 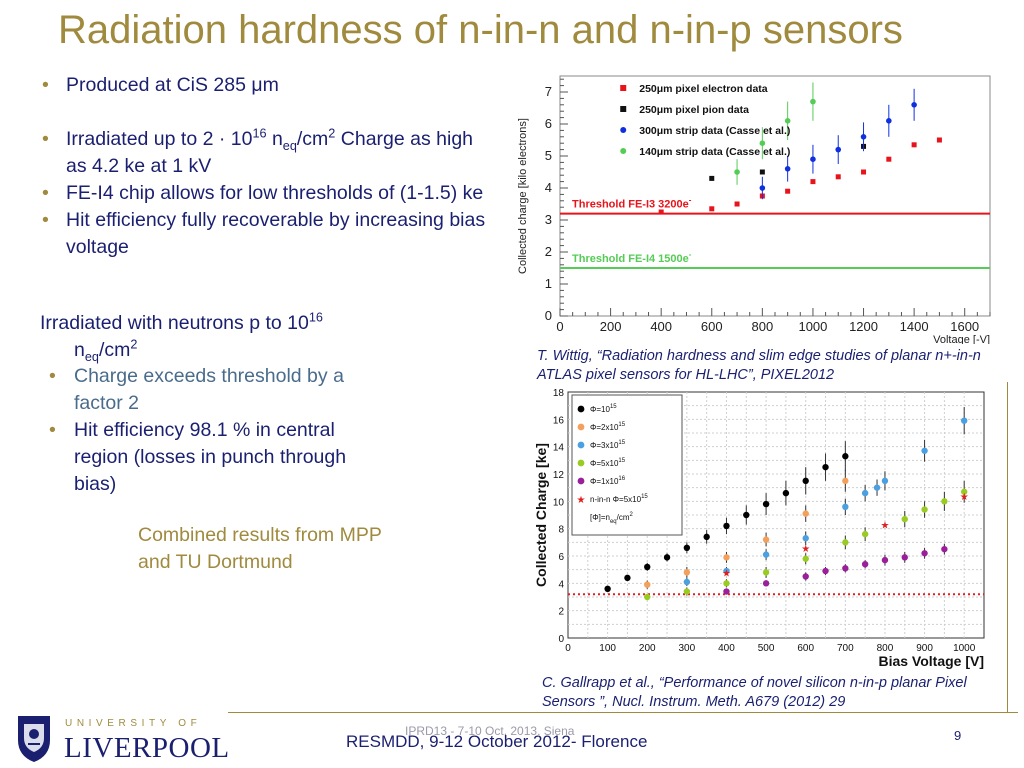 I want to click on x-tick-label: 1400, so click(x=914, y=326).